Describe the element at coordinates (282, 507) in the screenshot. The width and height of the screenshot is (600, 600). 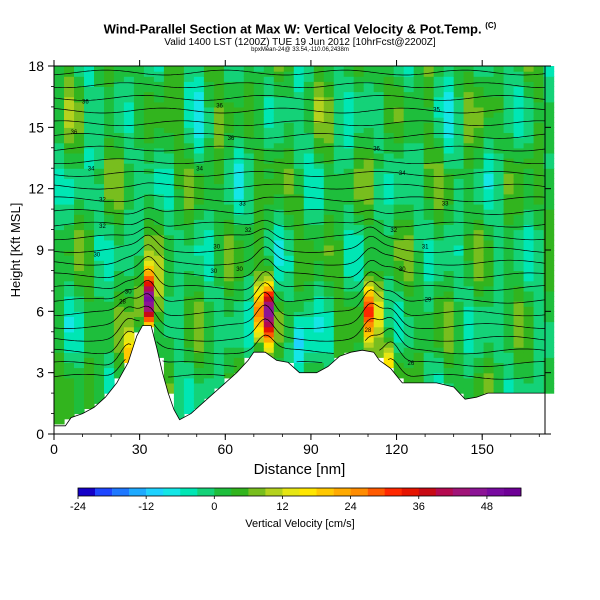
I see `colorbar-tick-label: 12` at that location.